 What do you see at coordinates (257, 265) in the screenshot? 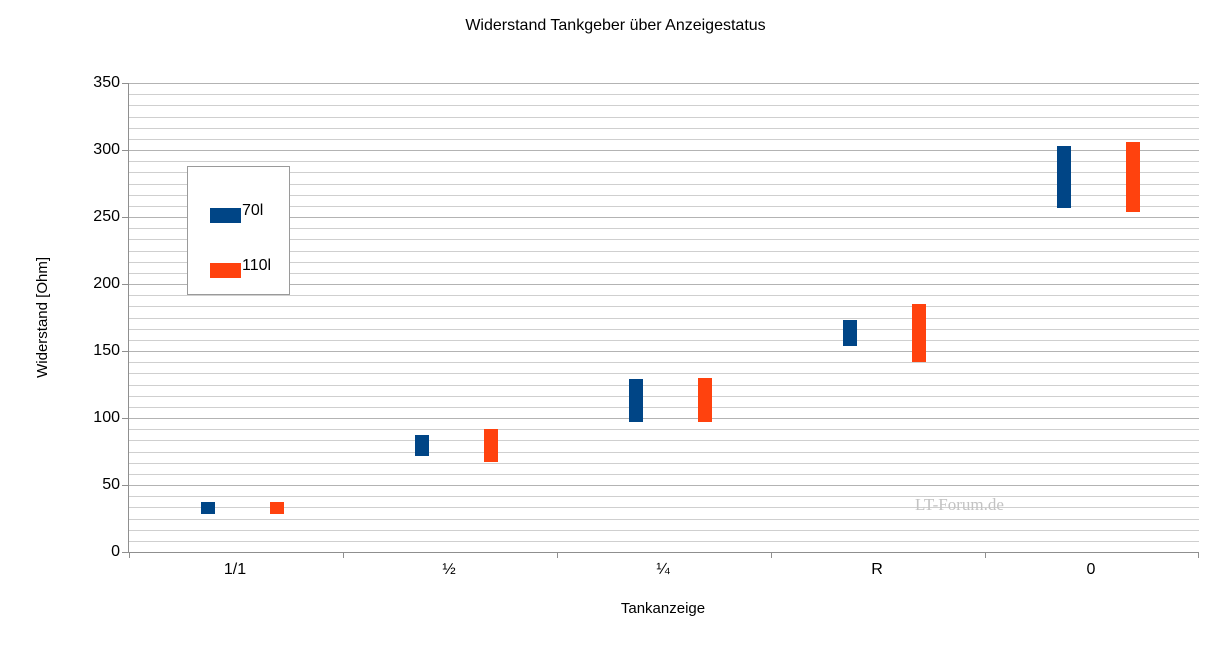
I see `legend-label-110l: 110l` at bounding box center [257, 265].